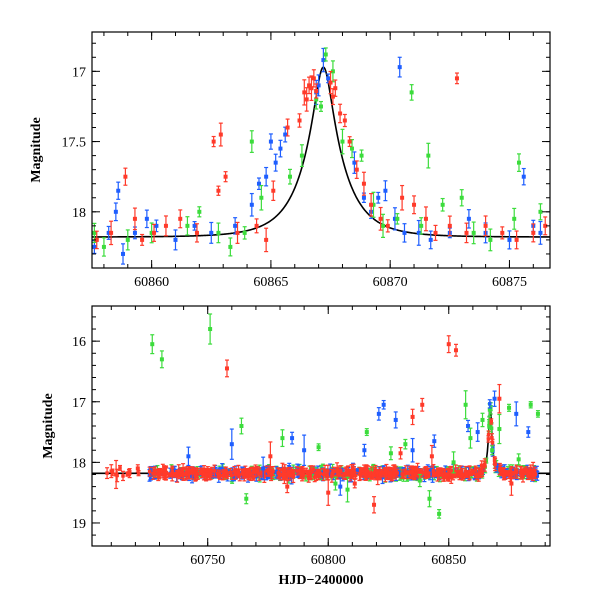 Image resolution: width=600 pixels, height=600 pixels. Describe the element at coordinates (270, 282) in the screenshot. I see `top-x-tick-label: 60865` at that location.